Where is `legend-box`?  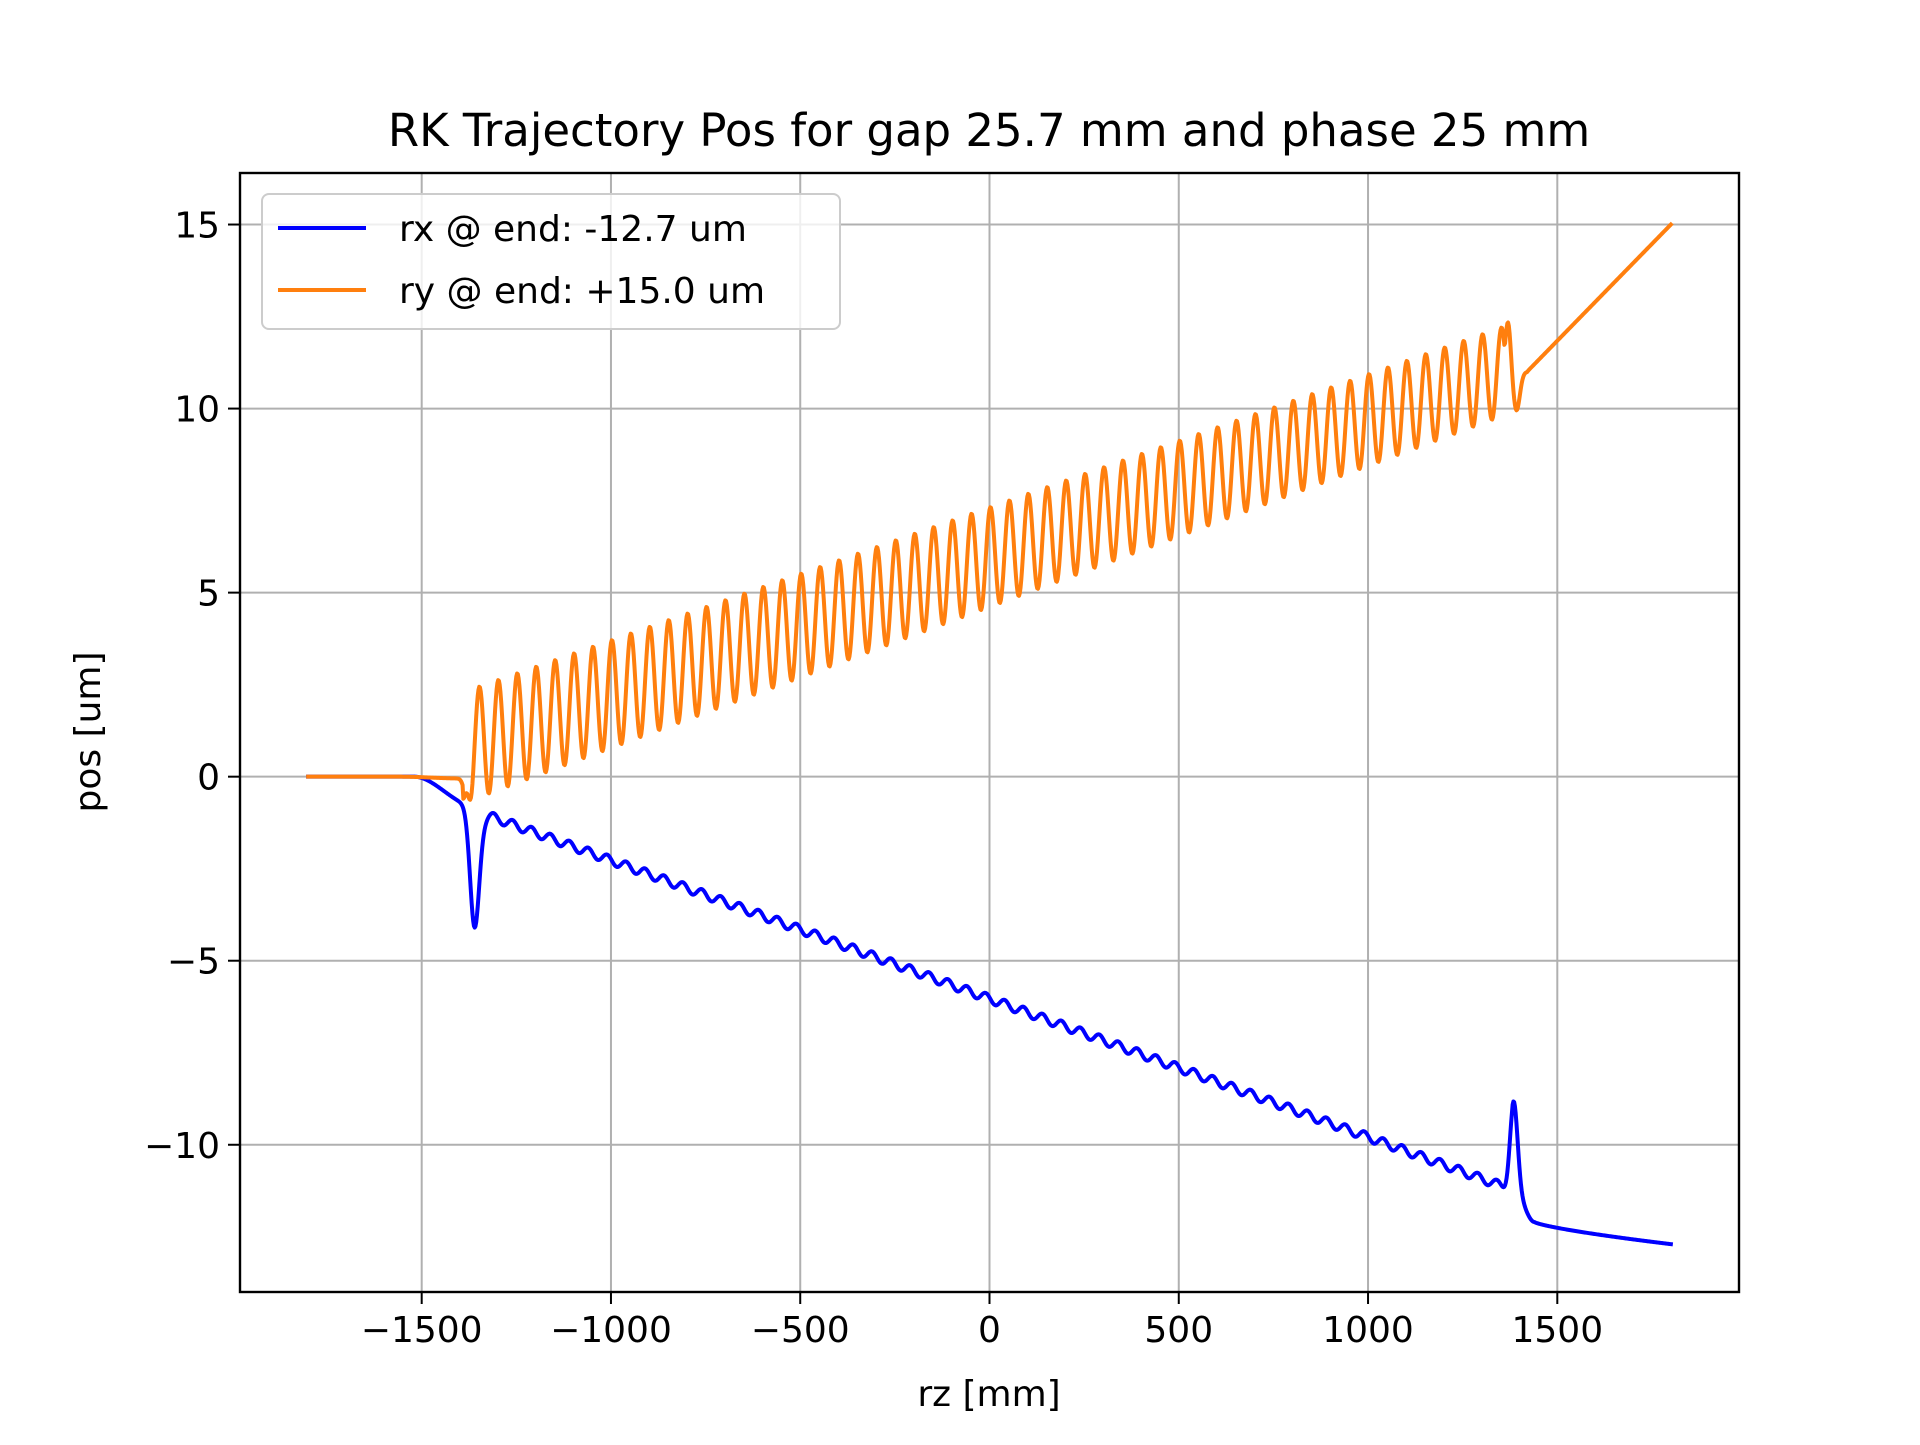 legend-box is located at coordinates (551, 261).